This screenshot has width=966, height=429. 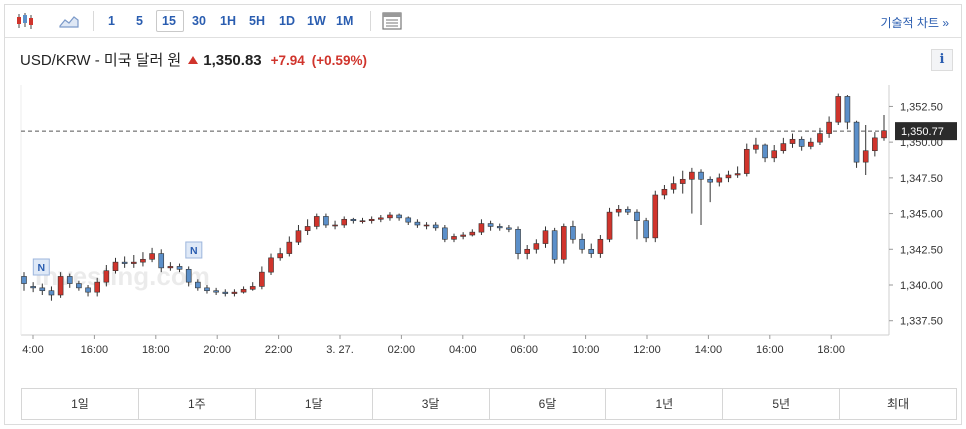 I want to click on range-max: 최대, so click(x=898, y=404).